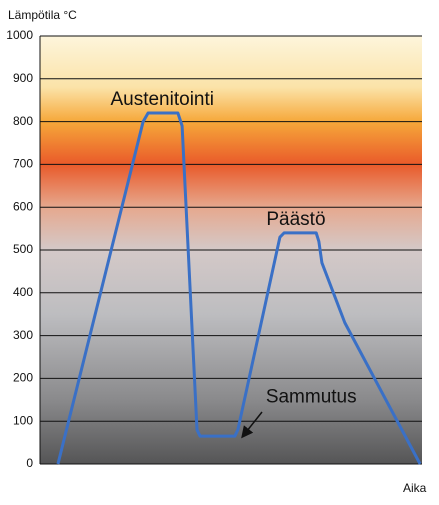  Describe the element at coordinates (23, 420) in the screenshot. I see `y-tick-label: 100` at that location.